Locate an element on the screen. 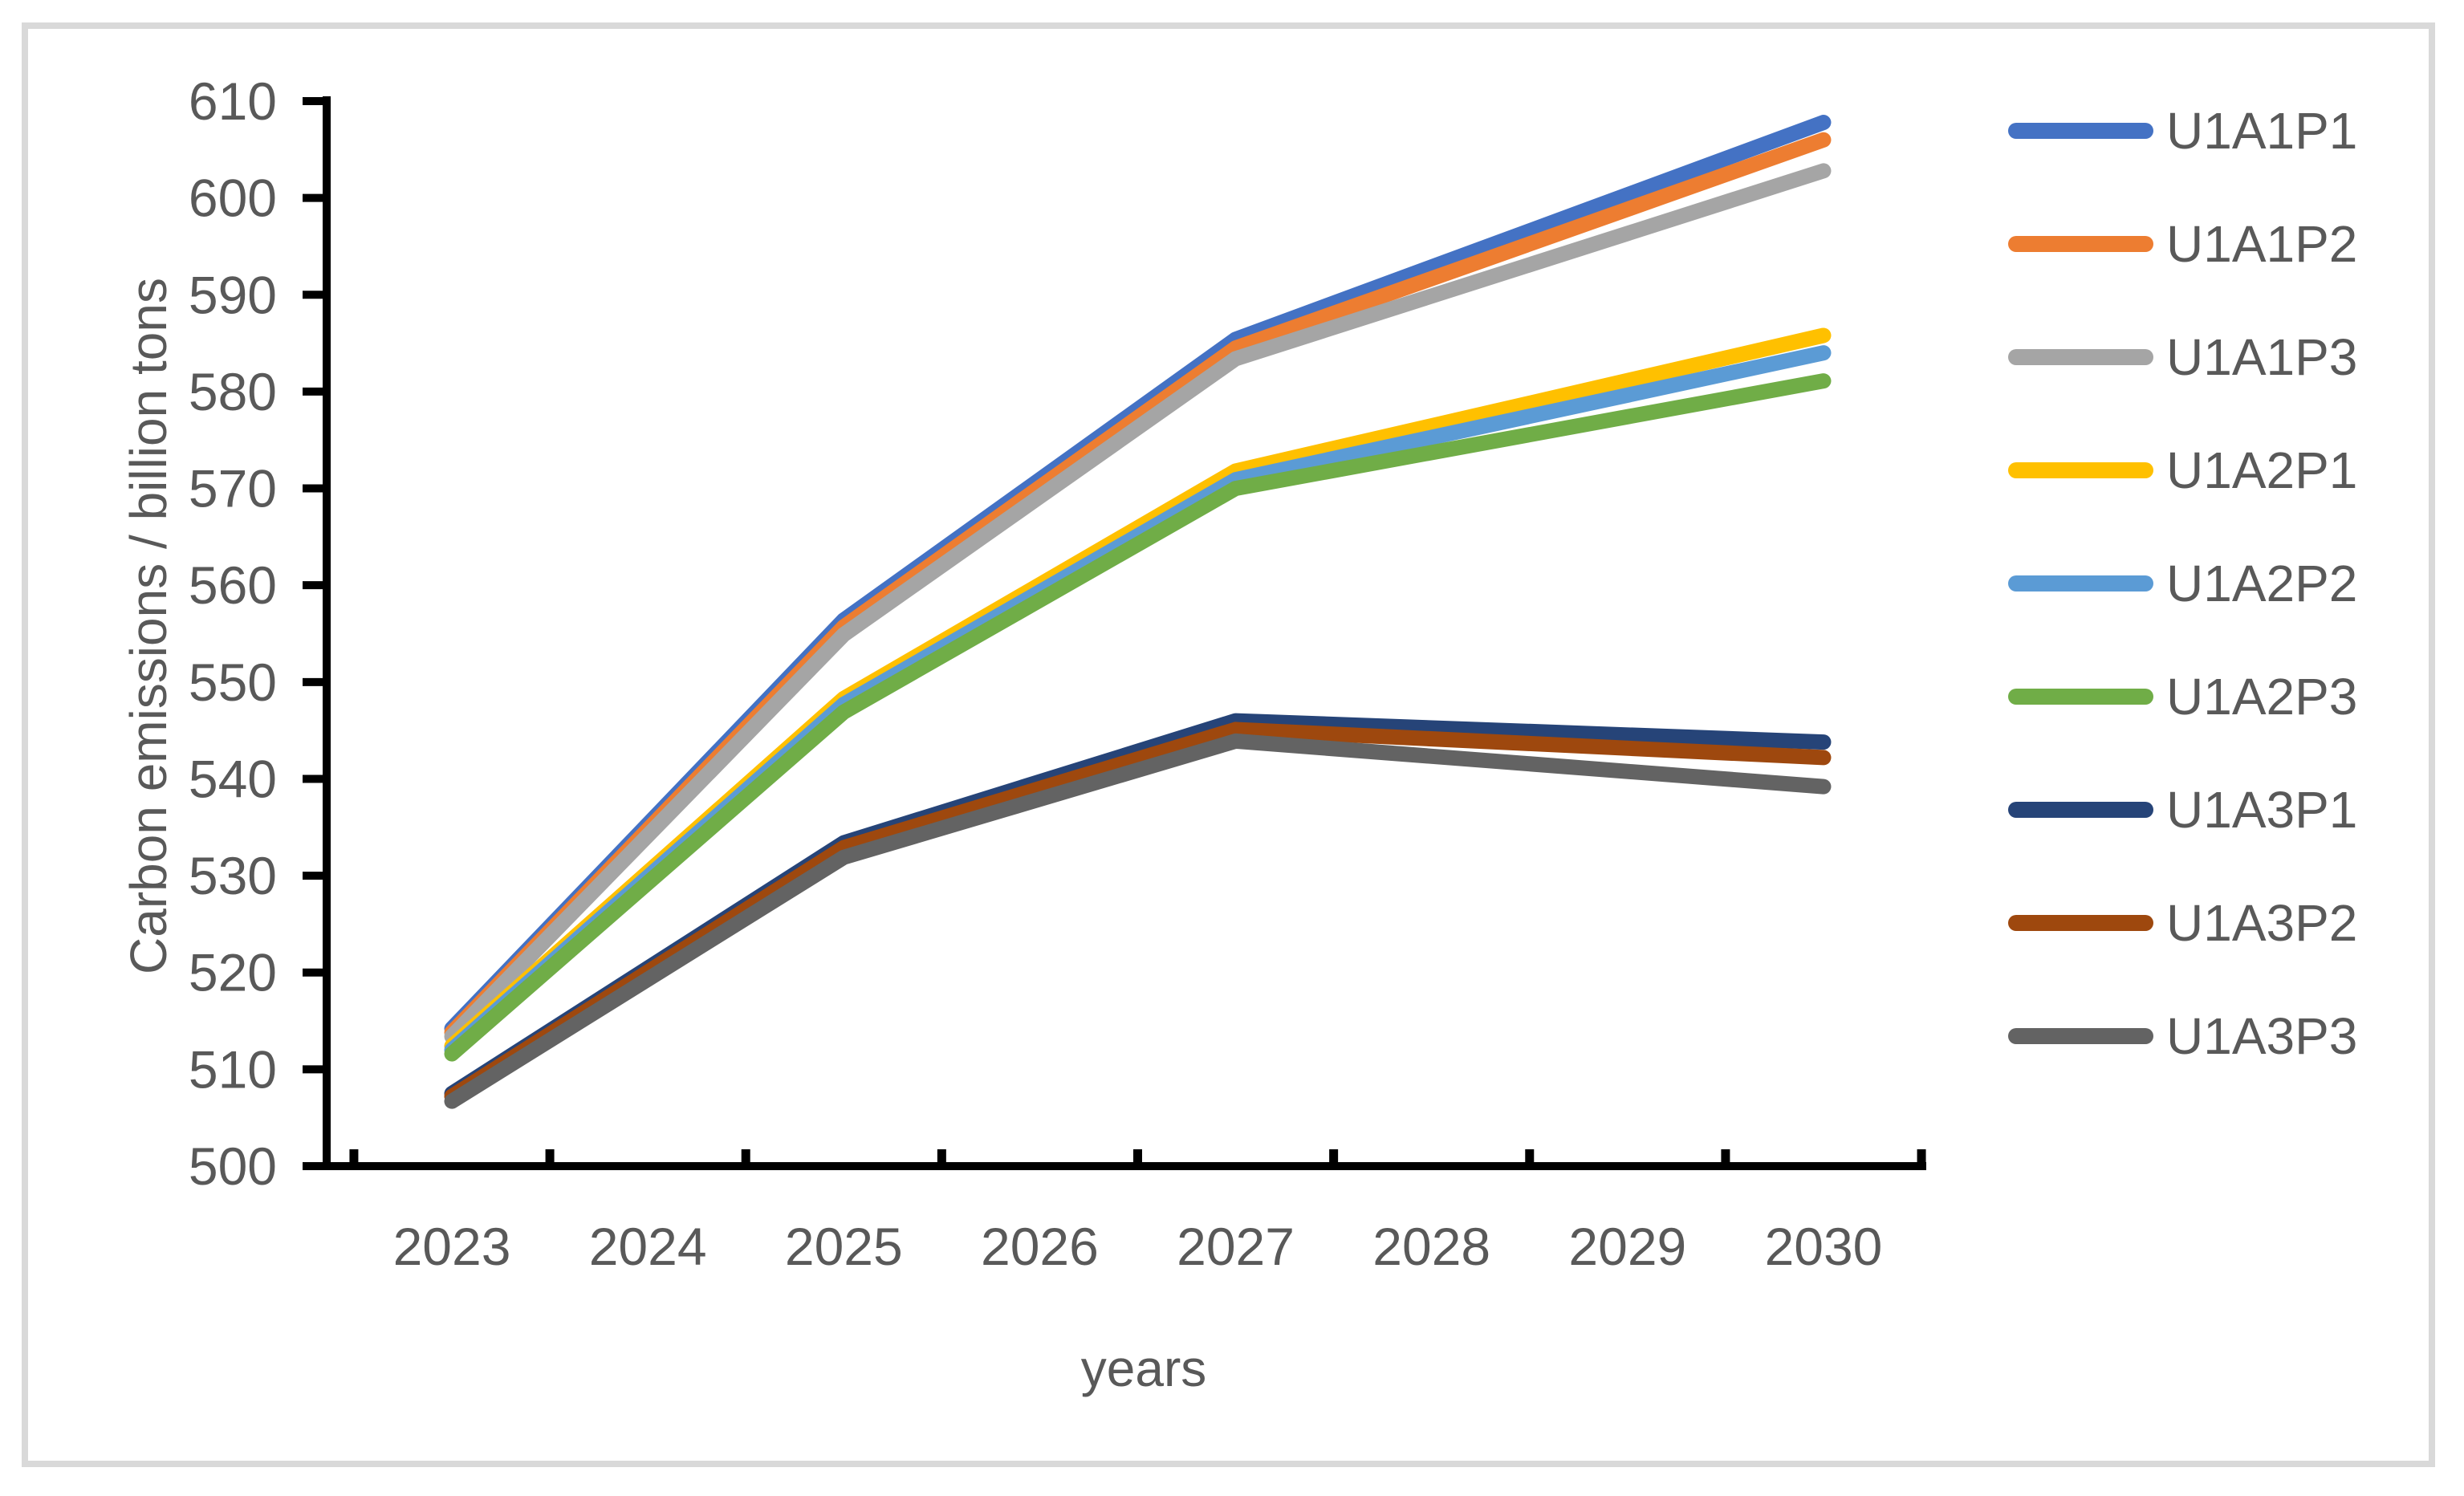  legend-label-U1A3P2: U1A3P2 is located at coordinates (2262, 923).